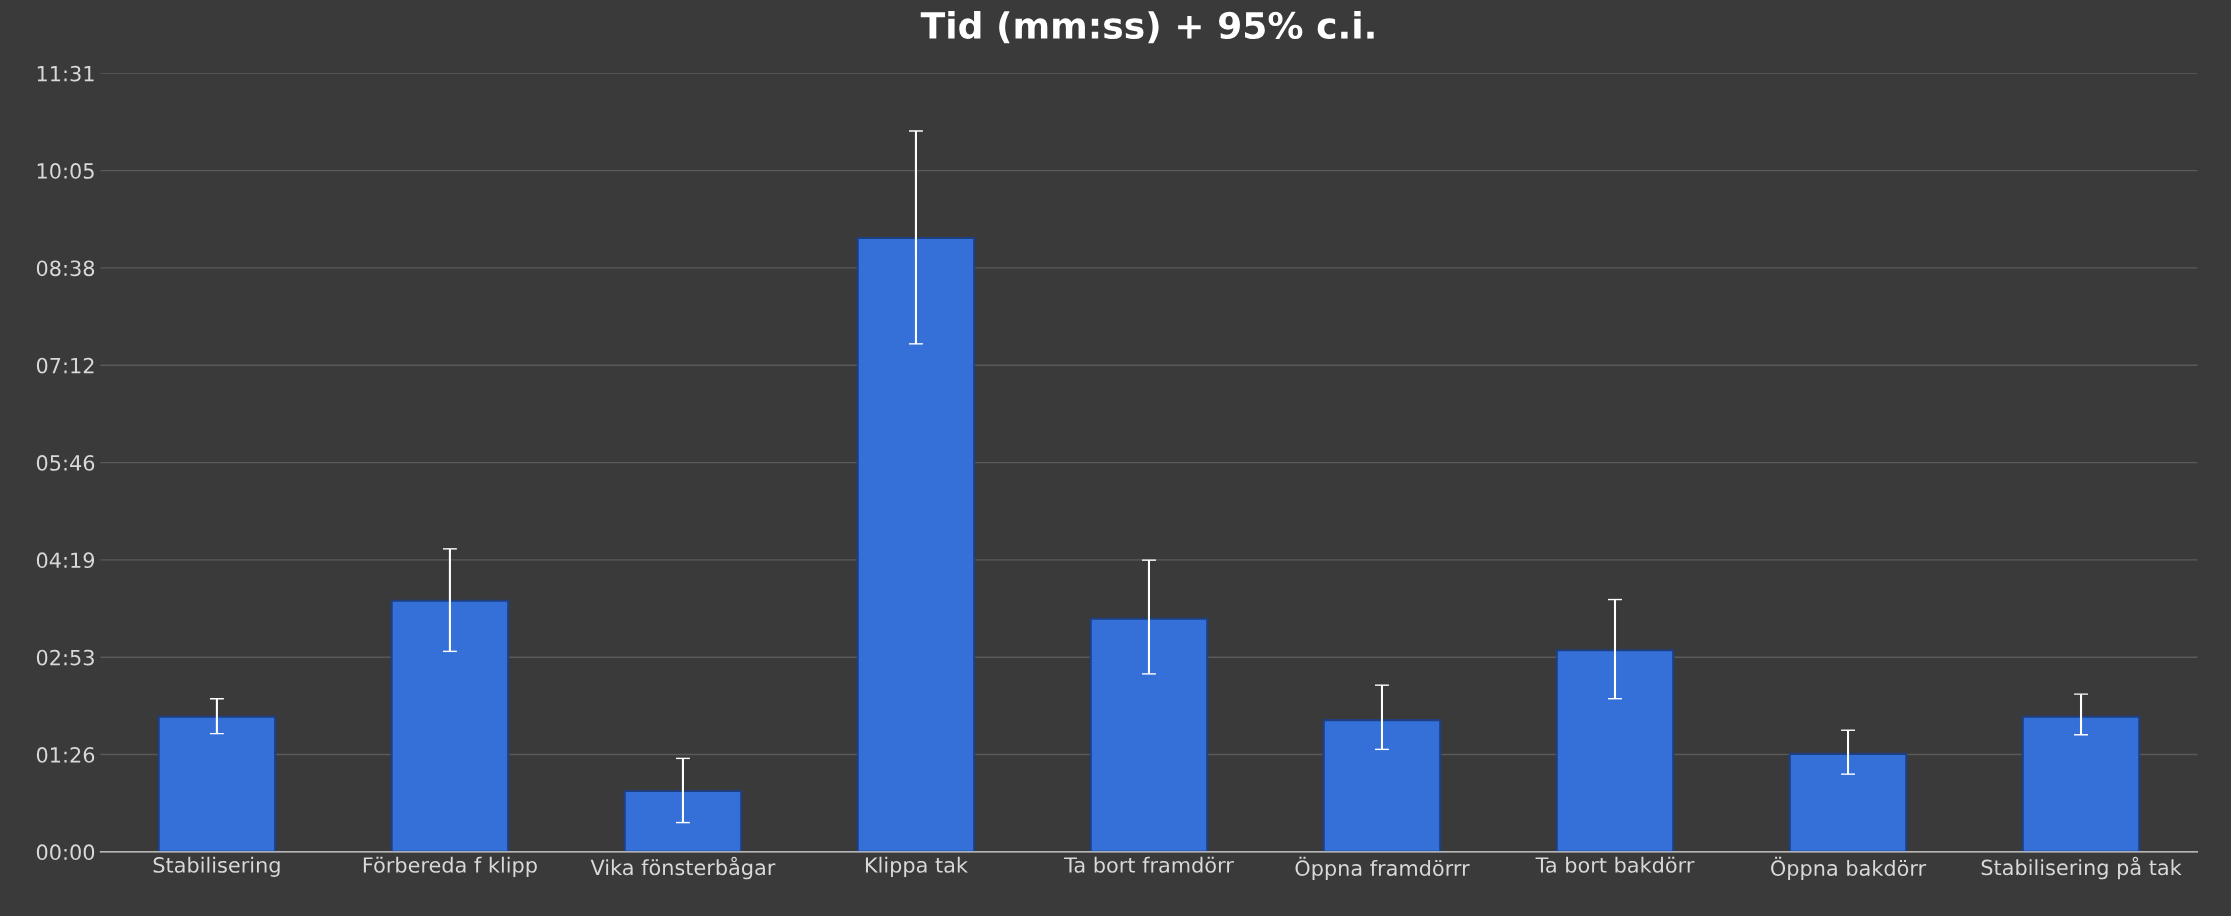  What do you see at coordinates (1382, 868) in the screenshot?
I see `x-tick-label: Öppna framdörrr` at bounding box center [1382, 868].